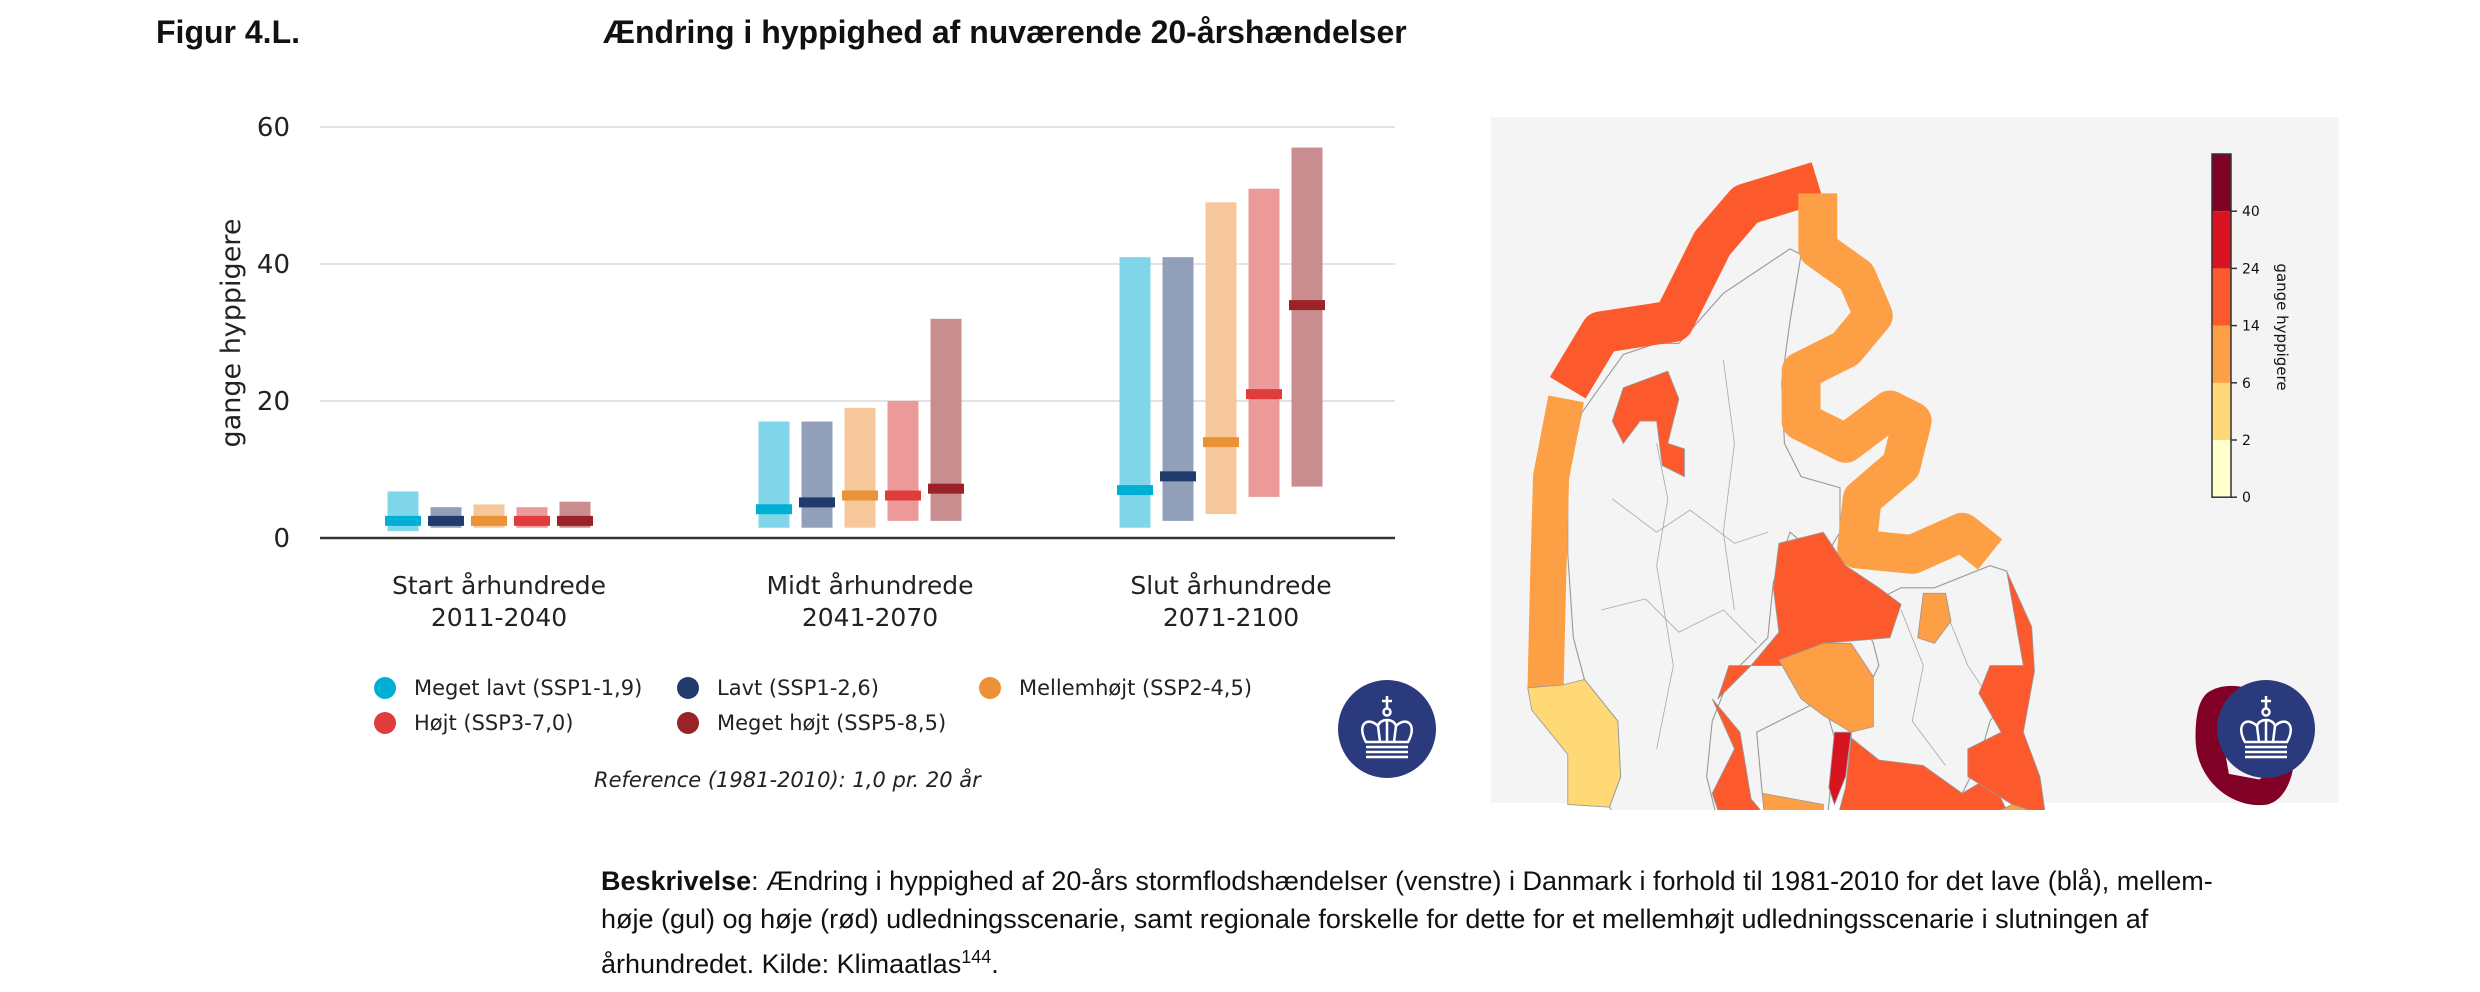 The width and height of the screenshot is (2480, 992). I want to click on colorbar-tick-label: 6, so click(2246, 384).